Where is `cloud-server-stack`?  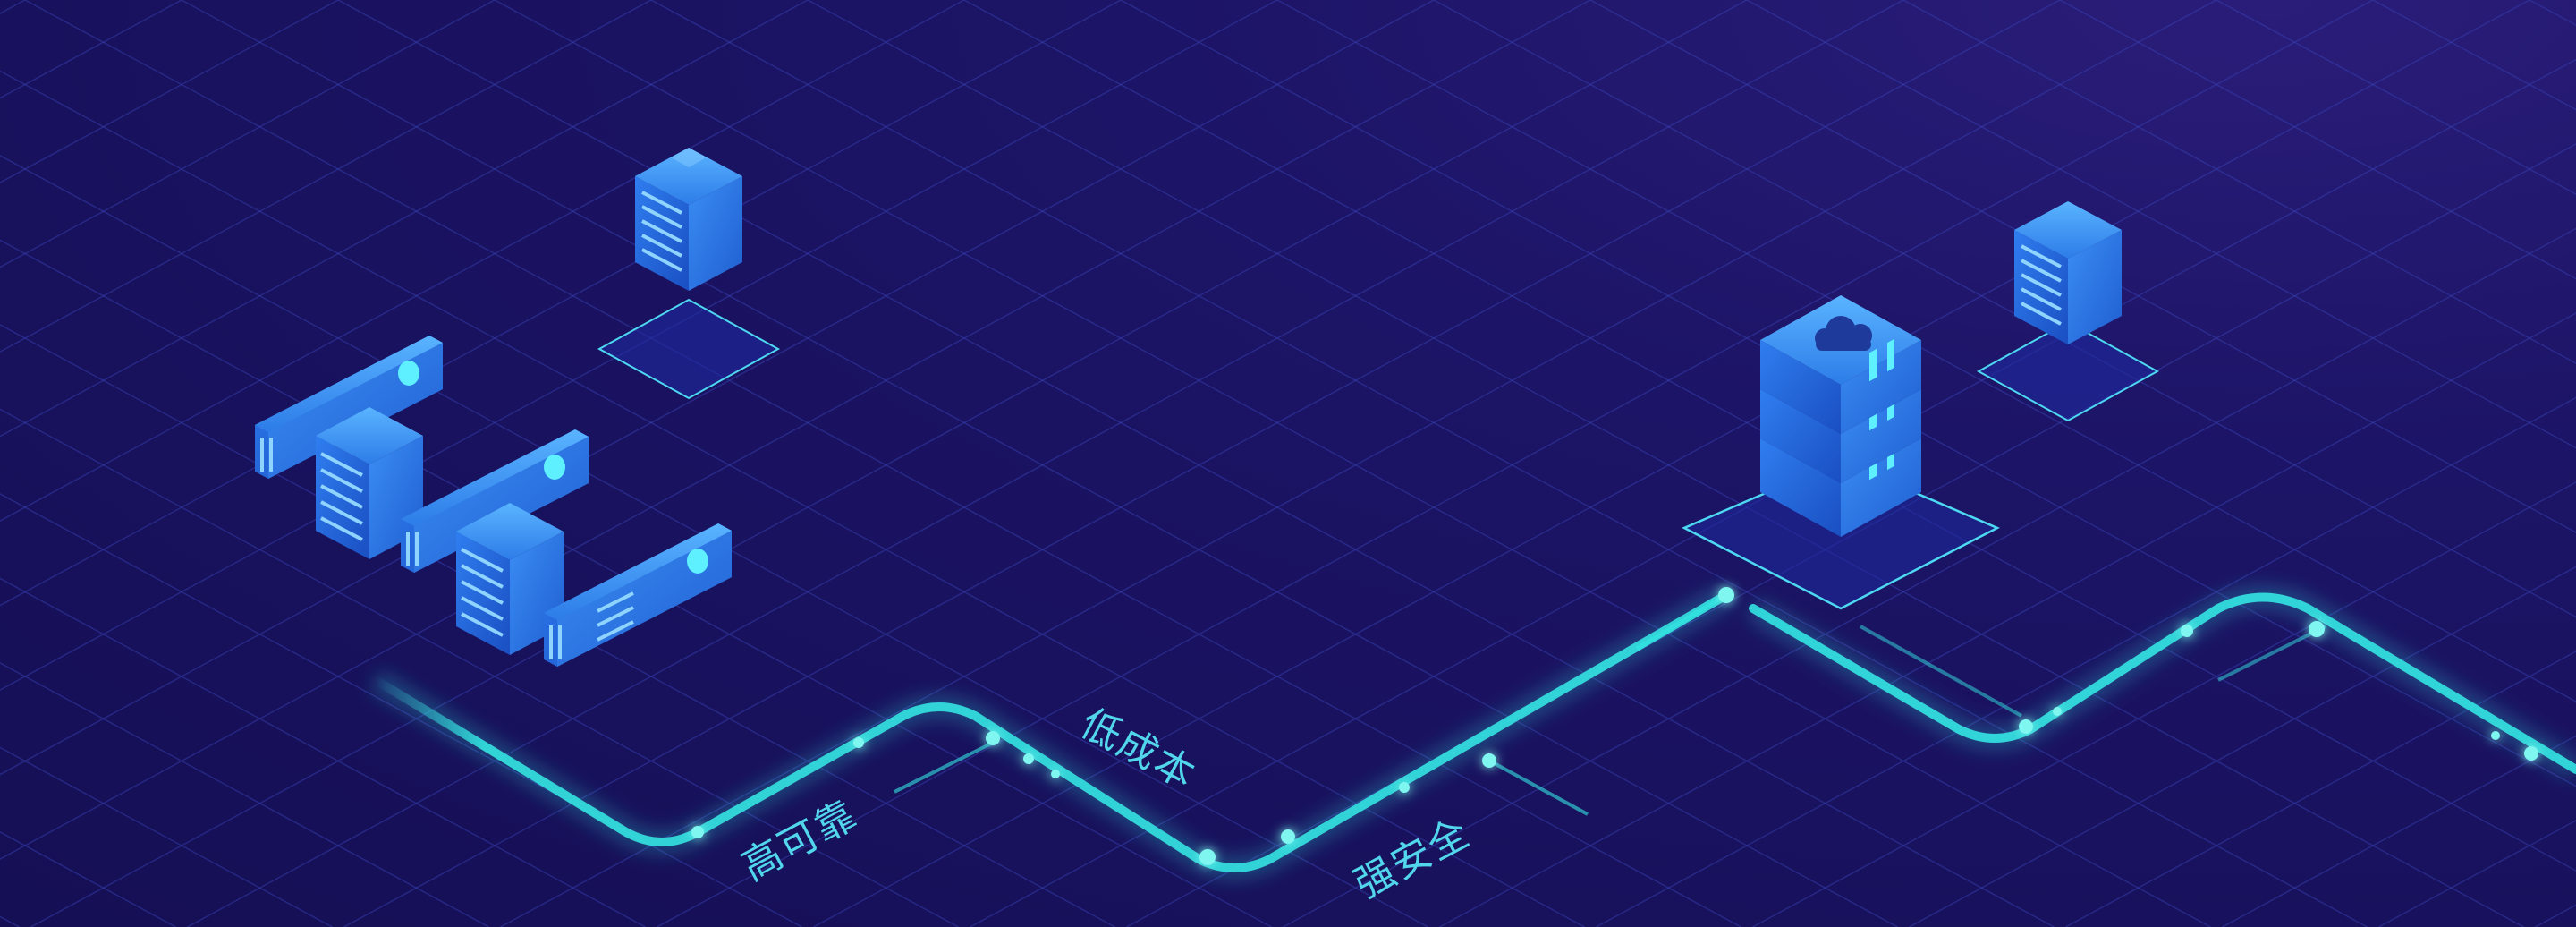
cloud-server-stack is located at coordinates (1841, 452).